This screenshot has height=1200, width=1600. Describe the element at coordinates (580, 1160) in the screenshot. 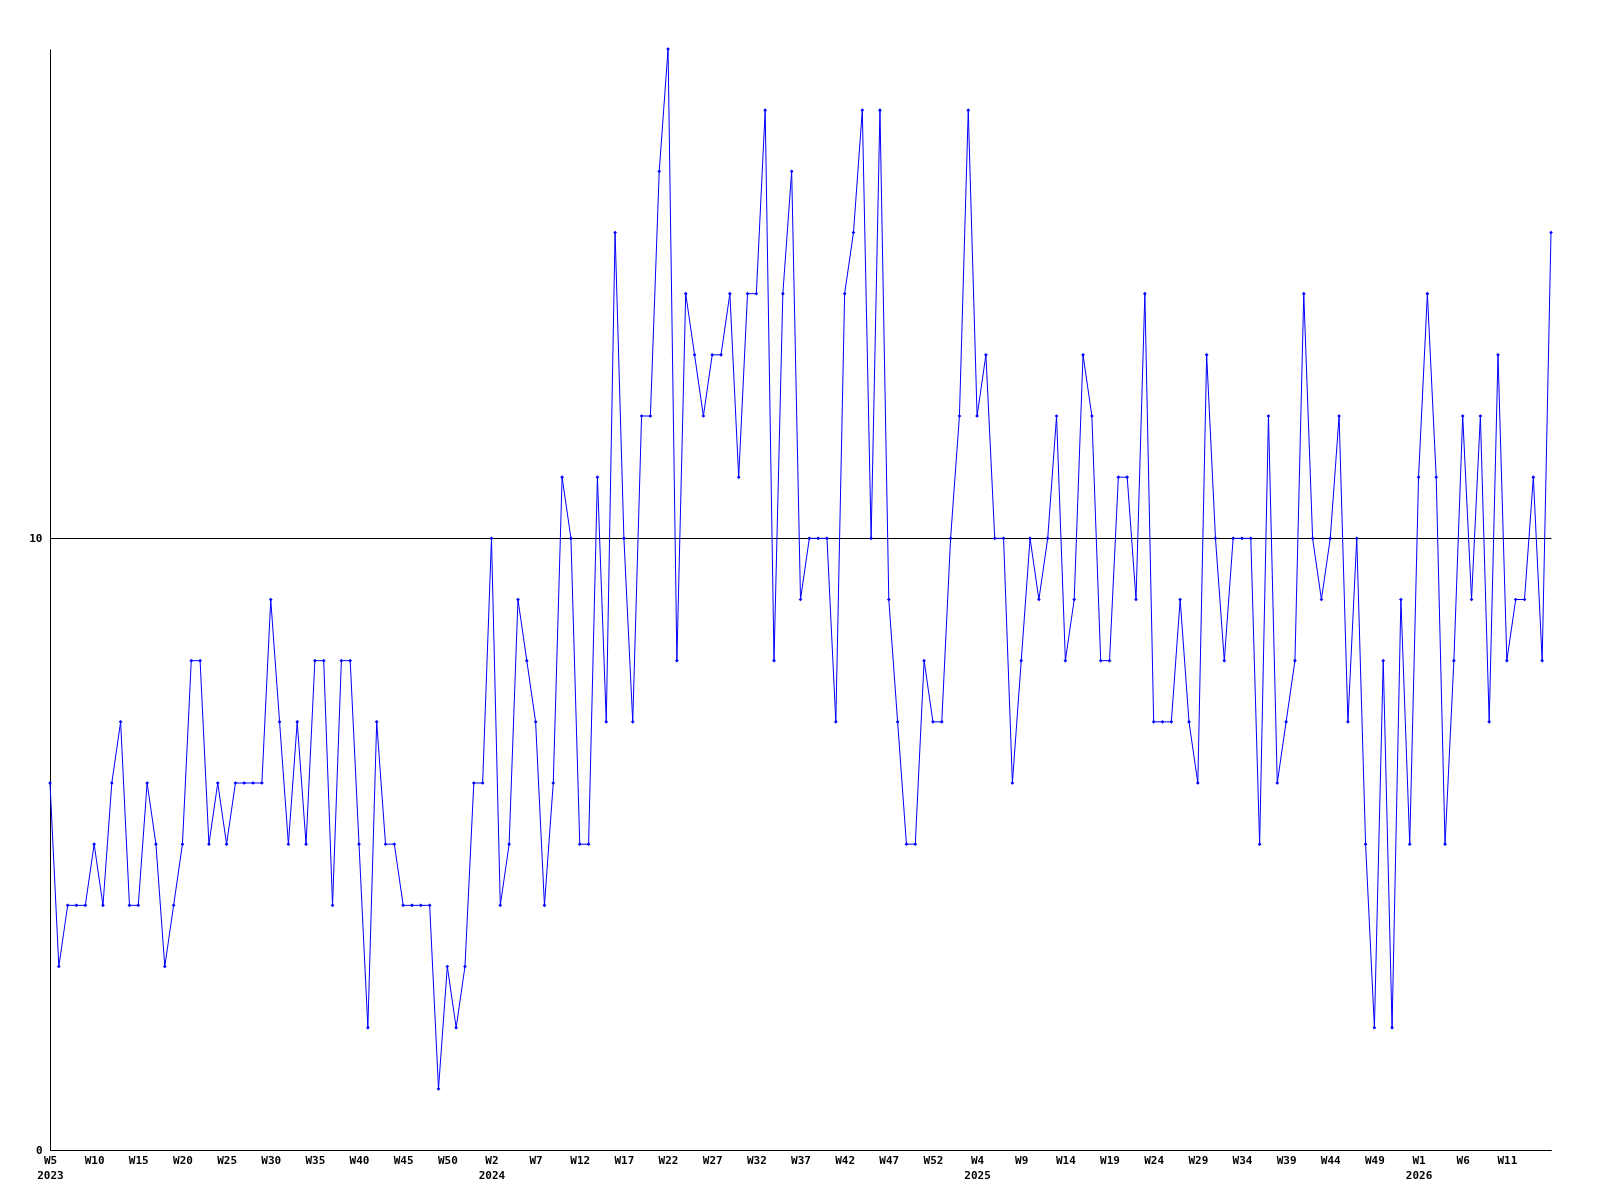

I see `x-tick-label: W12` at that location.